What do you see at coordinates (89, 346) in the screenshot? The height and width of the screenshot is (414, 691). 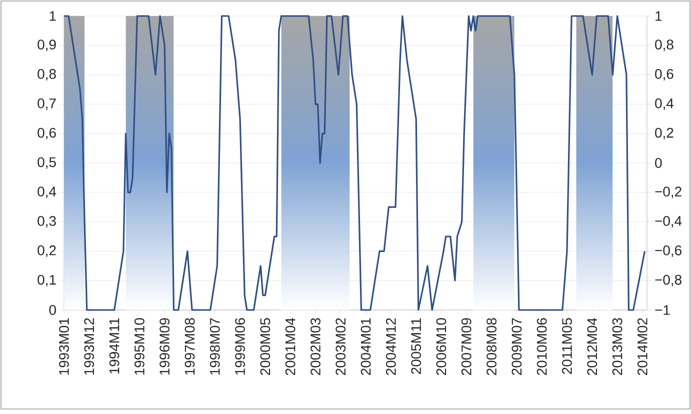 I see `x-tick-label: 1993M12` at bounding box center [89, 346].